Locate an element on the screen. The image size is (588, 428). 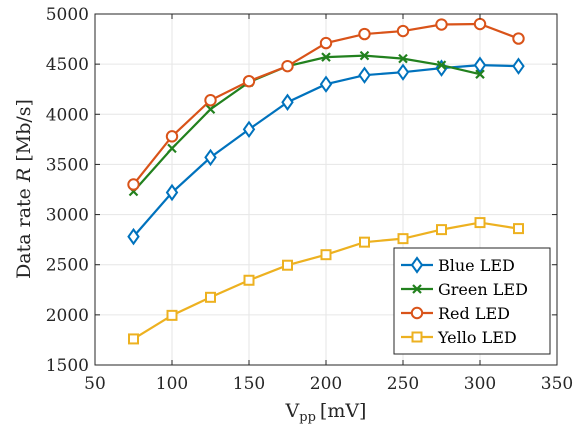
y-tick-label: 4500 is located at coordinates (67, 65).